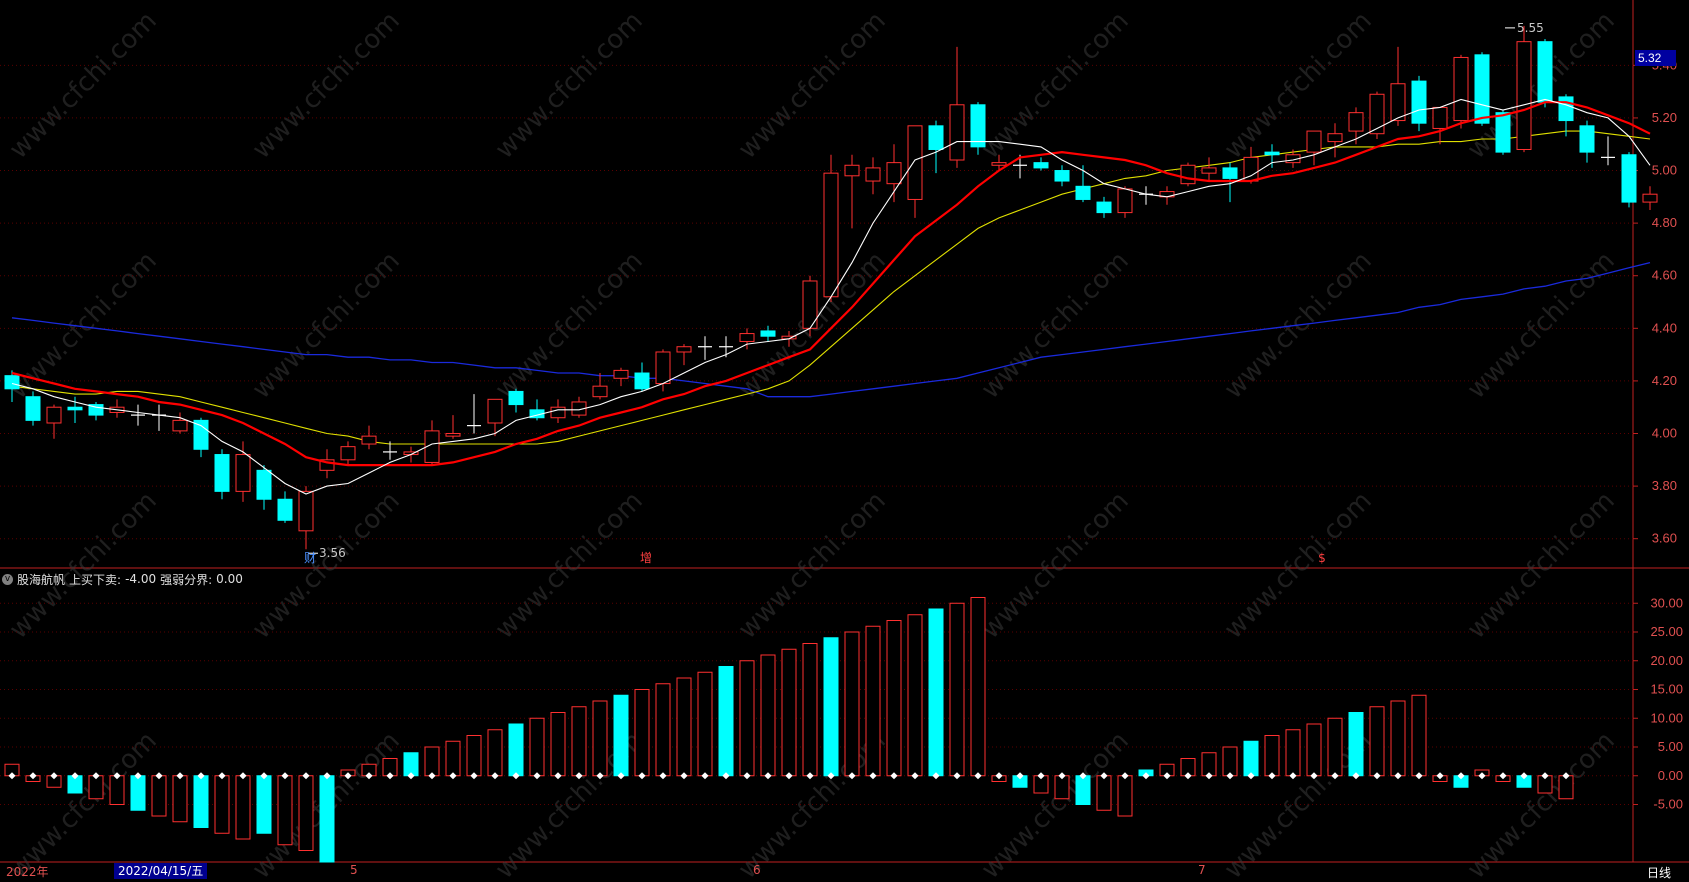  I want to click on event-marker-marker3: $, so click(1322, 558).